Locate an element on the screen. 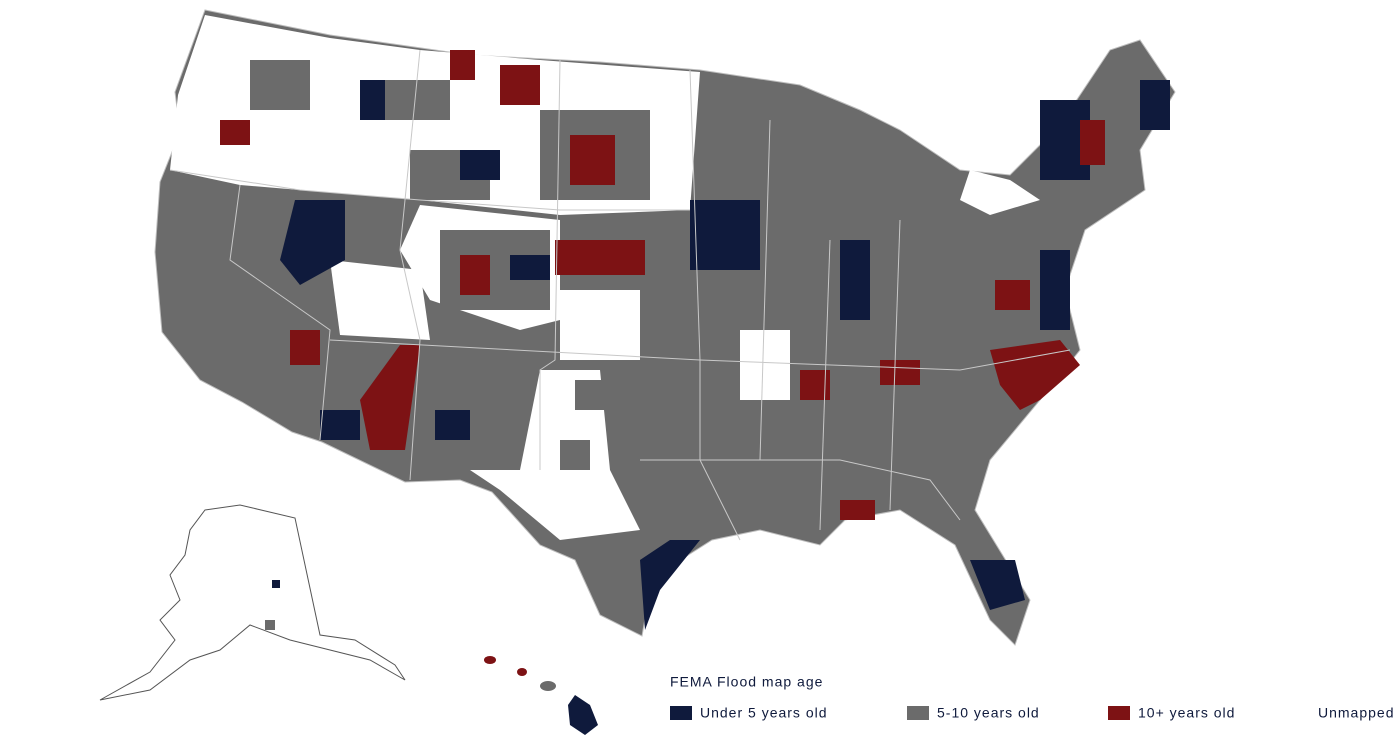  legend-label: Unmapped is located at coordinates (1356, 713).